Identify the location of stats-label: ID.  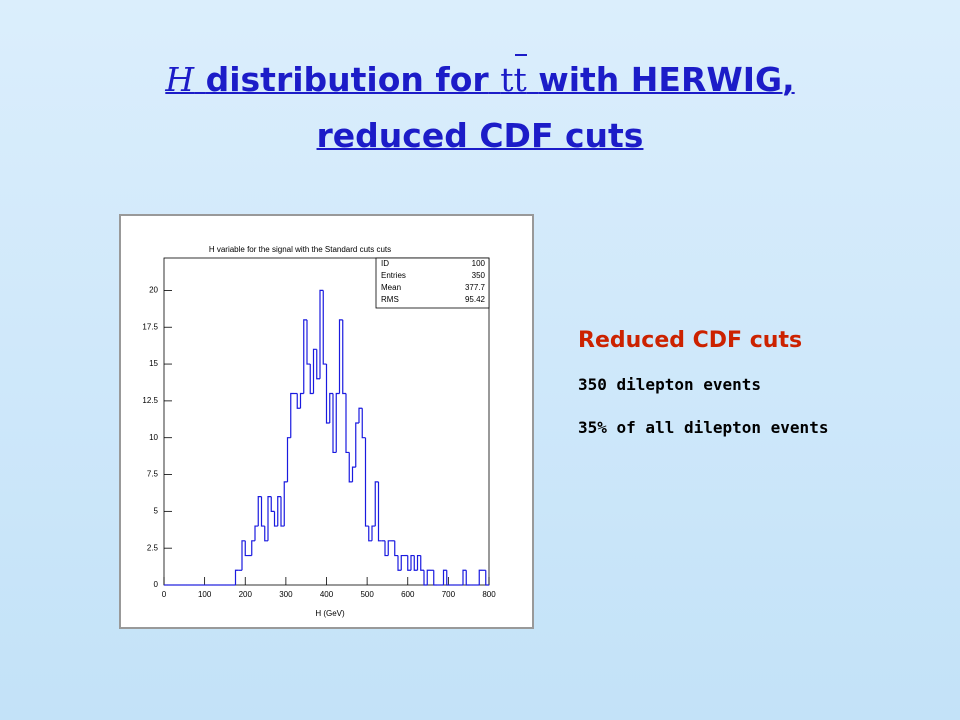
(385, 263).